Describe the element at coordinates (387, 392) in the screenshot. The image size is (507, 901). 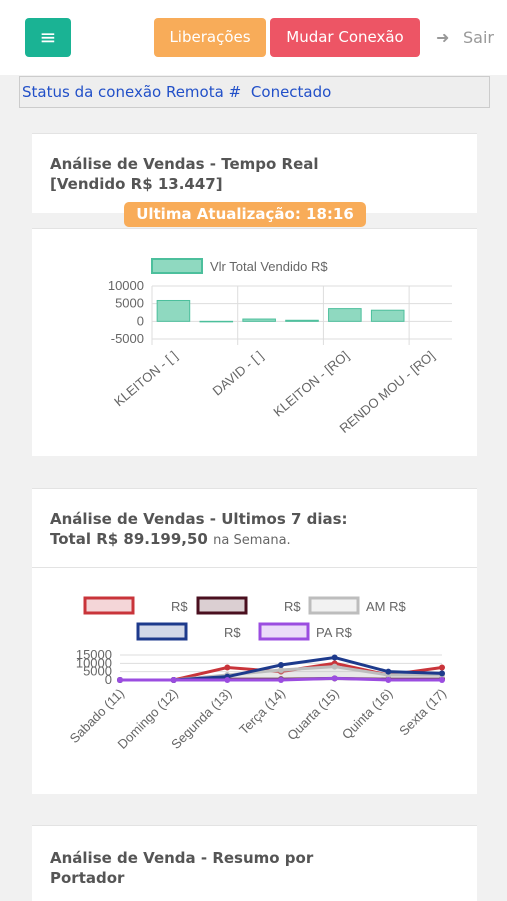
I see `x-tick-label: RENDO MOU - [RO]` at that location.